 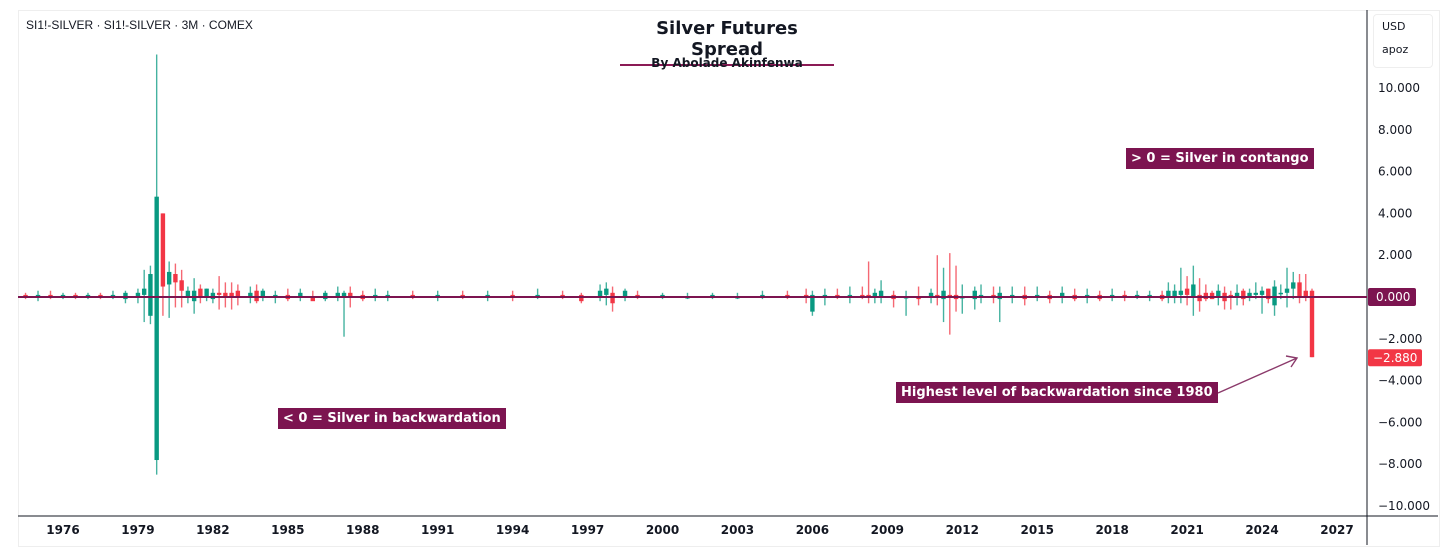 I want to click on contango-annotation: > 0 = Silver in contango, so click(x=1220, y=158).